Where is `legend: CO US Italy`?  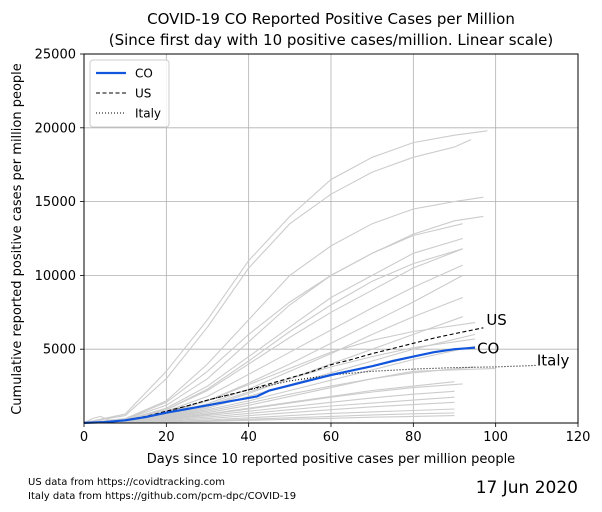
legend: CO US Italy is located at coordinates (129, 93).